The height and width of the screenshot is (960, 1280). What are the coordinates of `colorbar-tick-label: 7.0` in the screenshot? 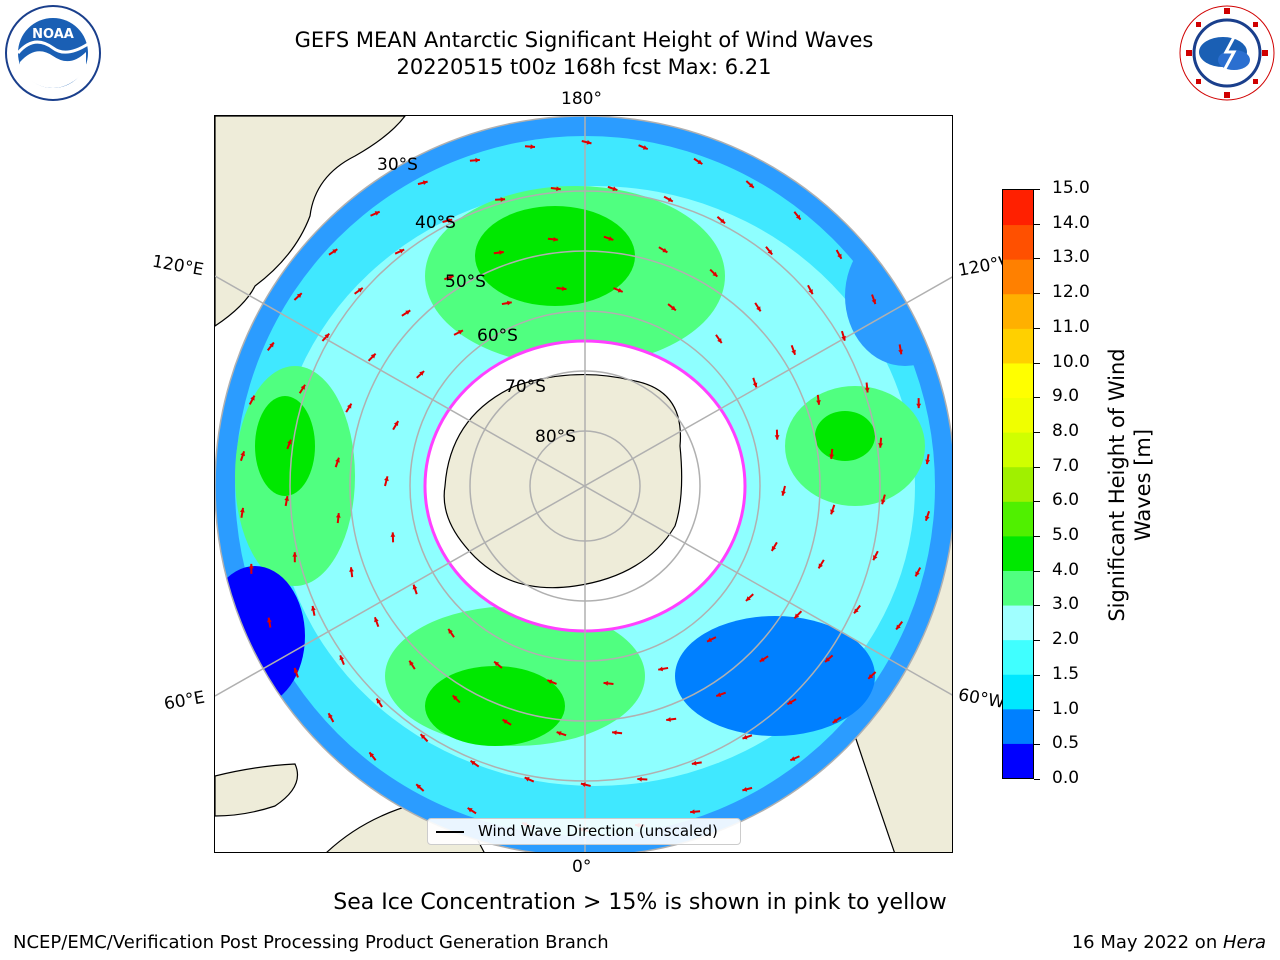 It's located at (1066, 465).